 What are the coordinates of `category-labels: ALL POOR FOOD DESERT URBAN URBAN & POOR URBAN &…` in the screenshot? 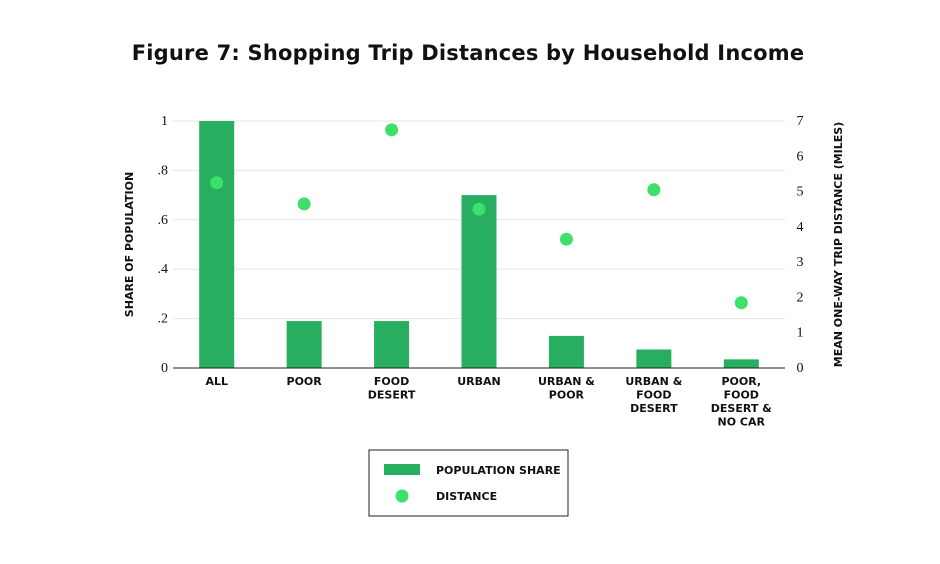 It's located at (488, 402).